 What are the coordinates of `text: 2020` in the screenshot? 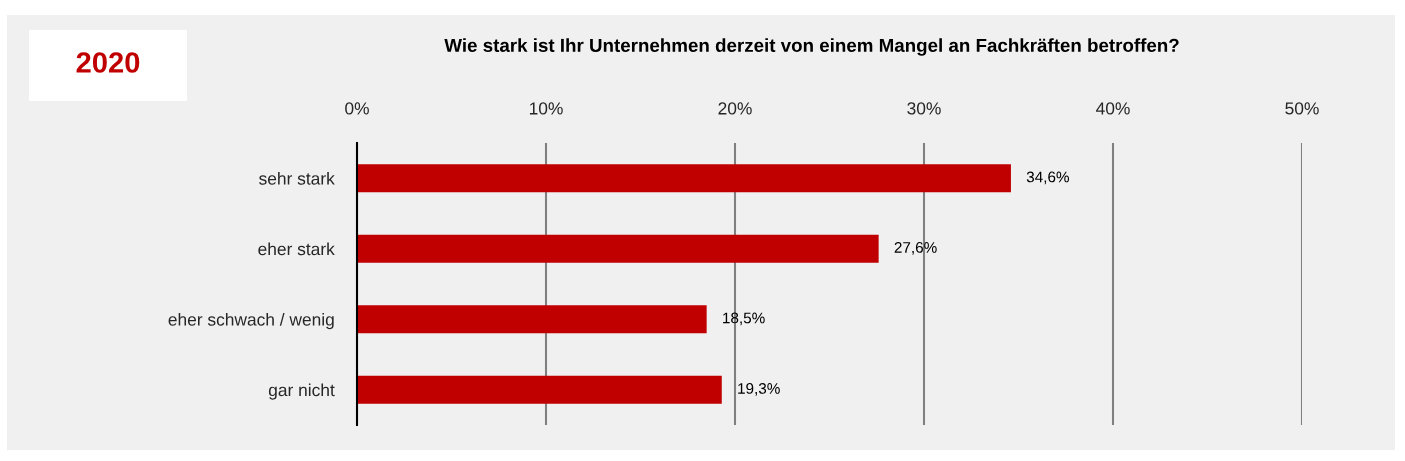 It's located at (108, 62).